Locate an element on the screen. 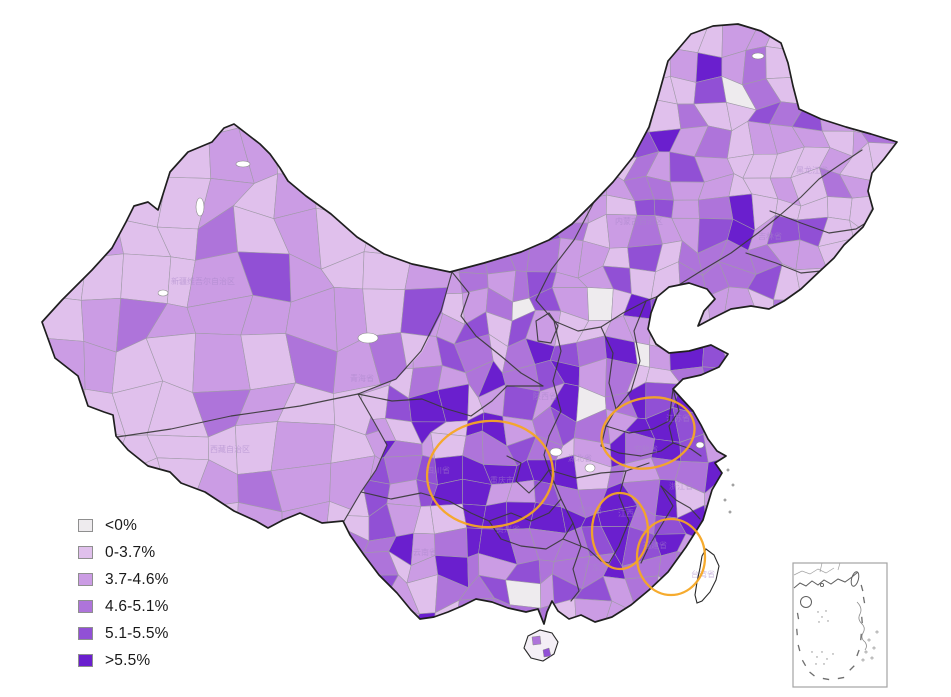 Image resolution: width=951 pixels, height=697 pixels. hainan-island is located at coordinates (541, 645).